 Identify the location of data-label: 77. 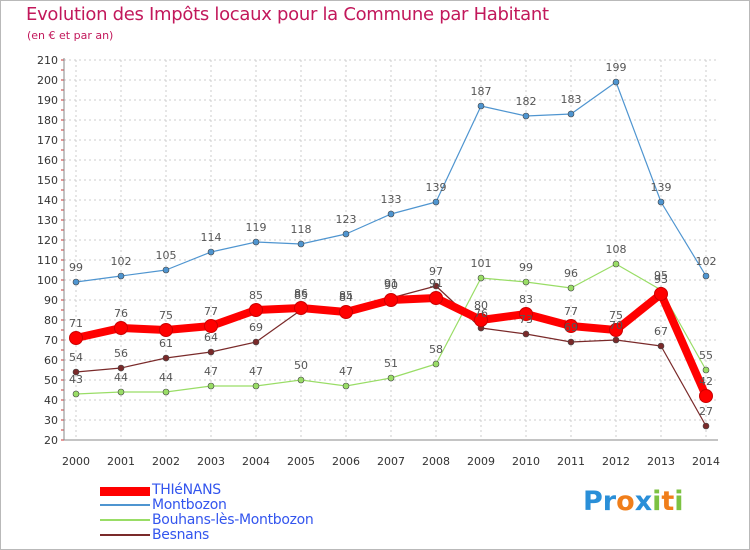
(571, 311).